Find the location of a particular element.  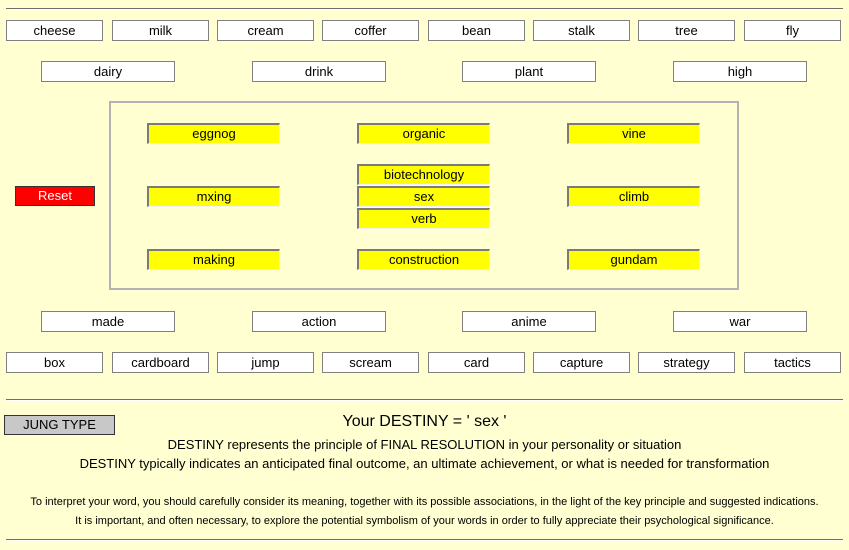

word-coffer: coffer is located at coordinates (370, 30).